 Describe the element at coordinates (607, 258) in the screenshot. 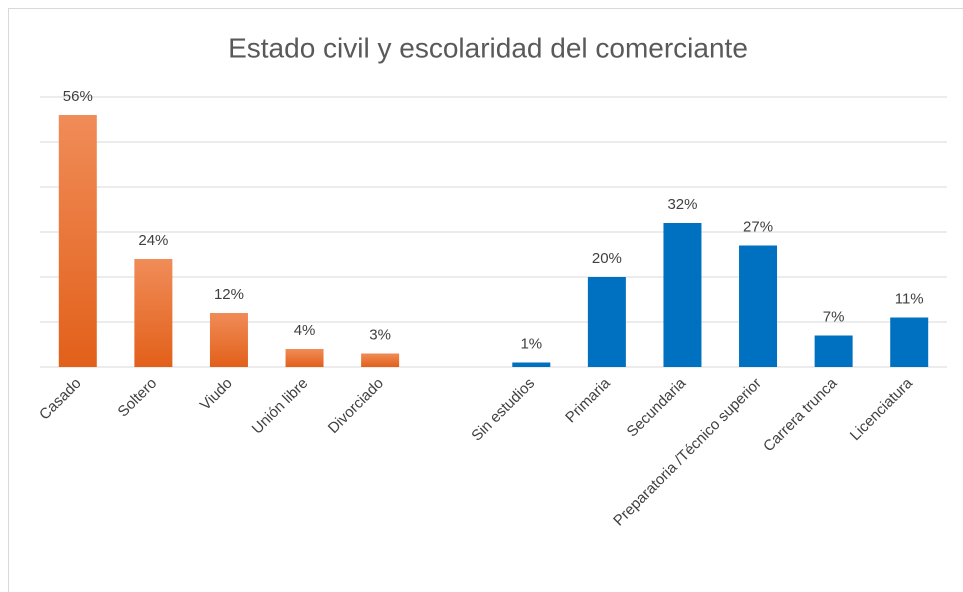

I see `data-label: 20%` at that location.